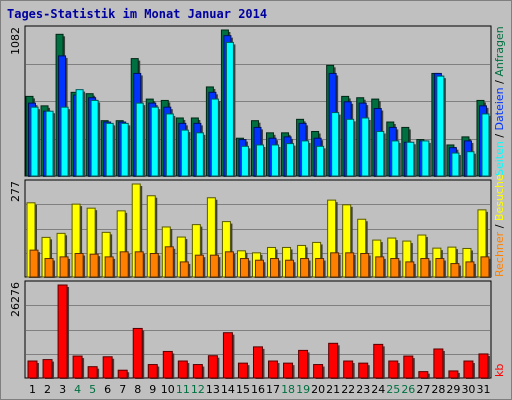 The height and width of the screenshot is (400, 512). I want to click on legend-top: Seiten / Dateien / Anfragen, so click(499, 101).